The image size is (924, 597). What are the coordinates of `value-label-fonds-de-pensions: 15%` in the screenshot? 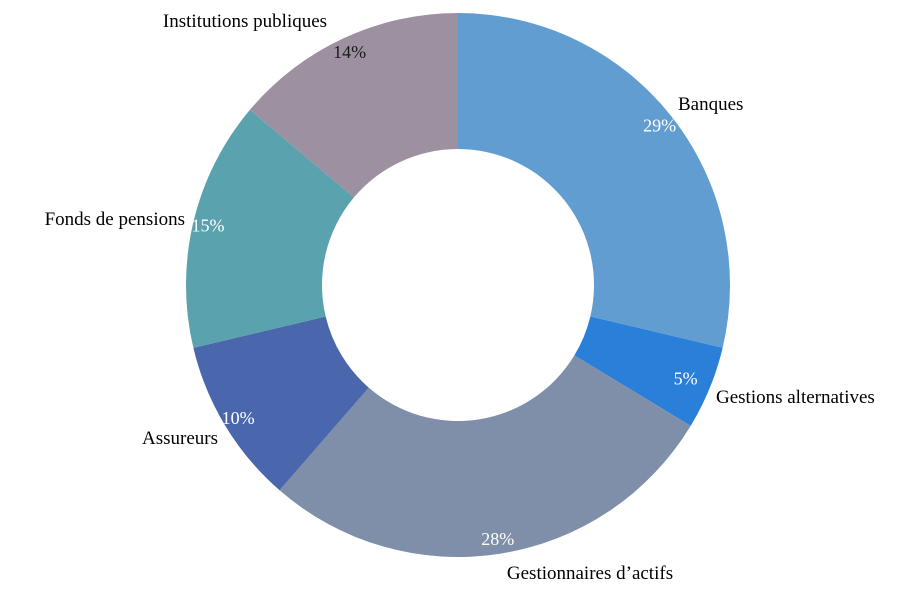 It's located at (207, 226).